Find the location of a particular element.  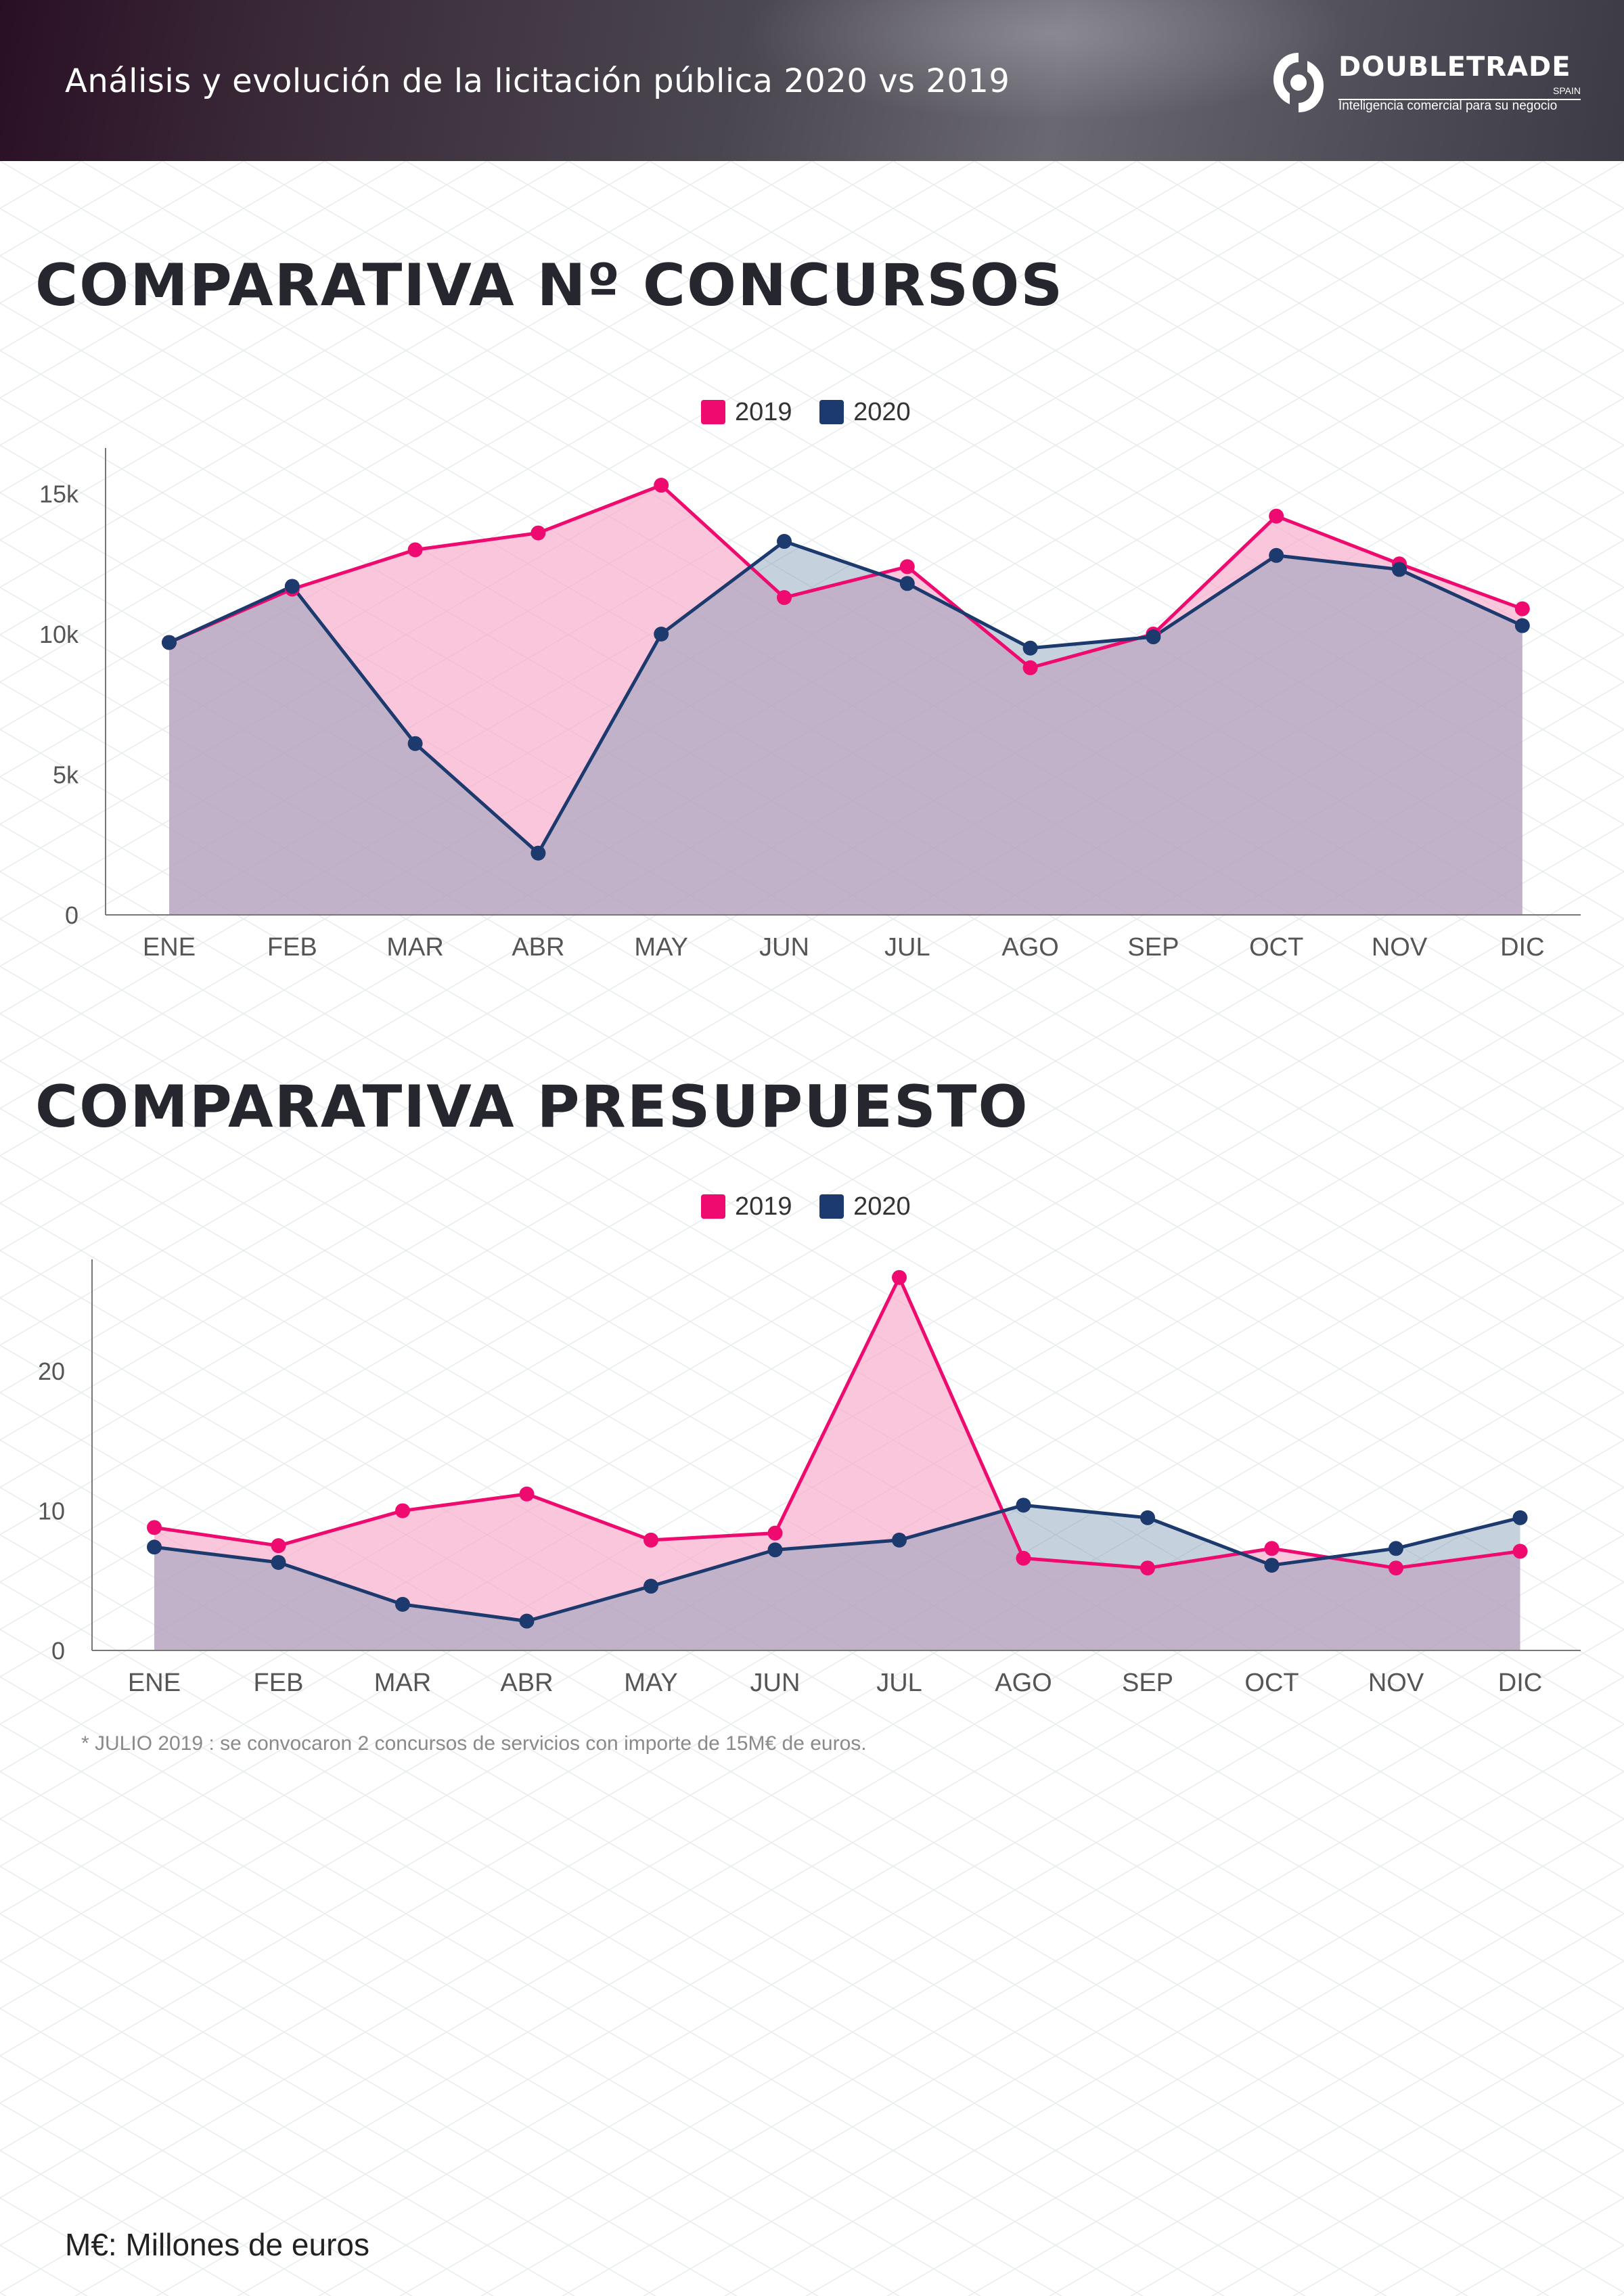

header-shine is located at coordinates (1048, 61).